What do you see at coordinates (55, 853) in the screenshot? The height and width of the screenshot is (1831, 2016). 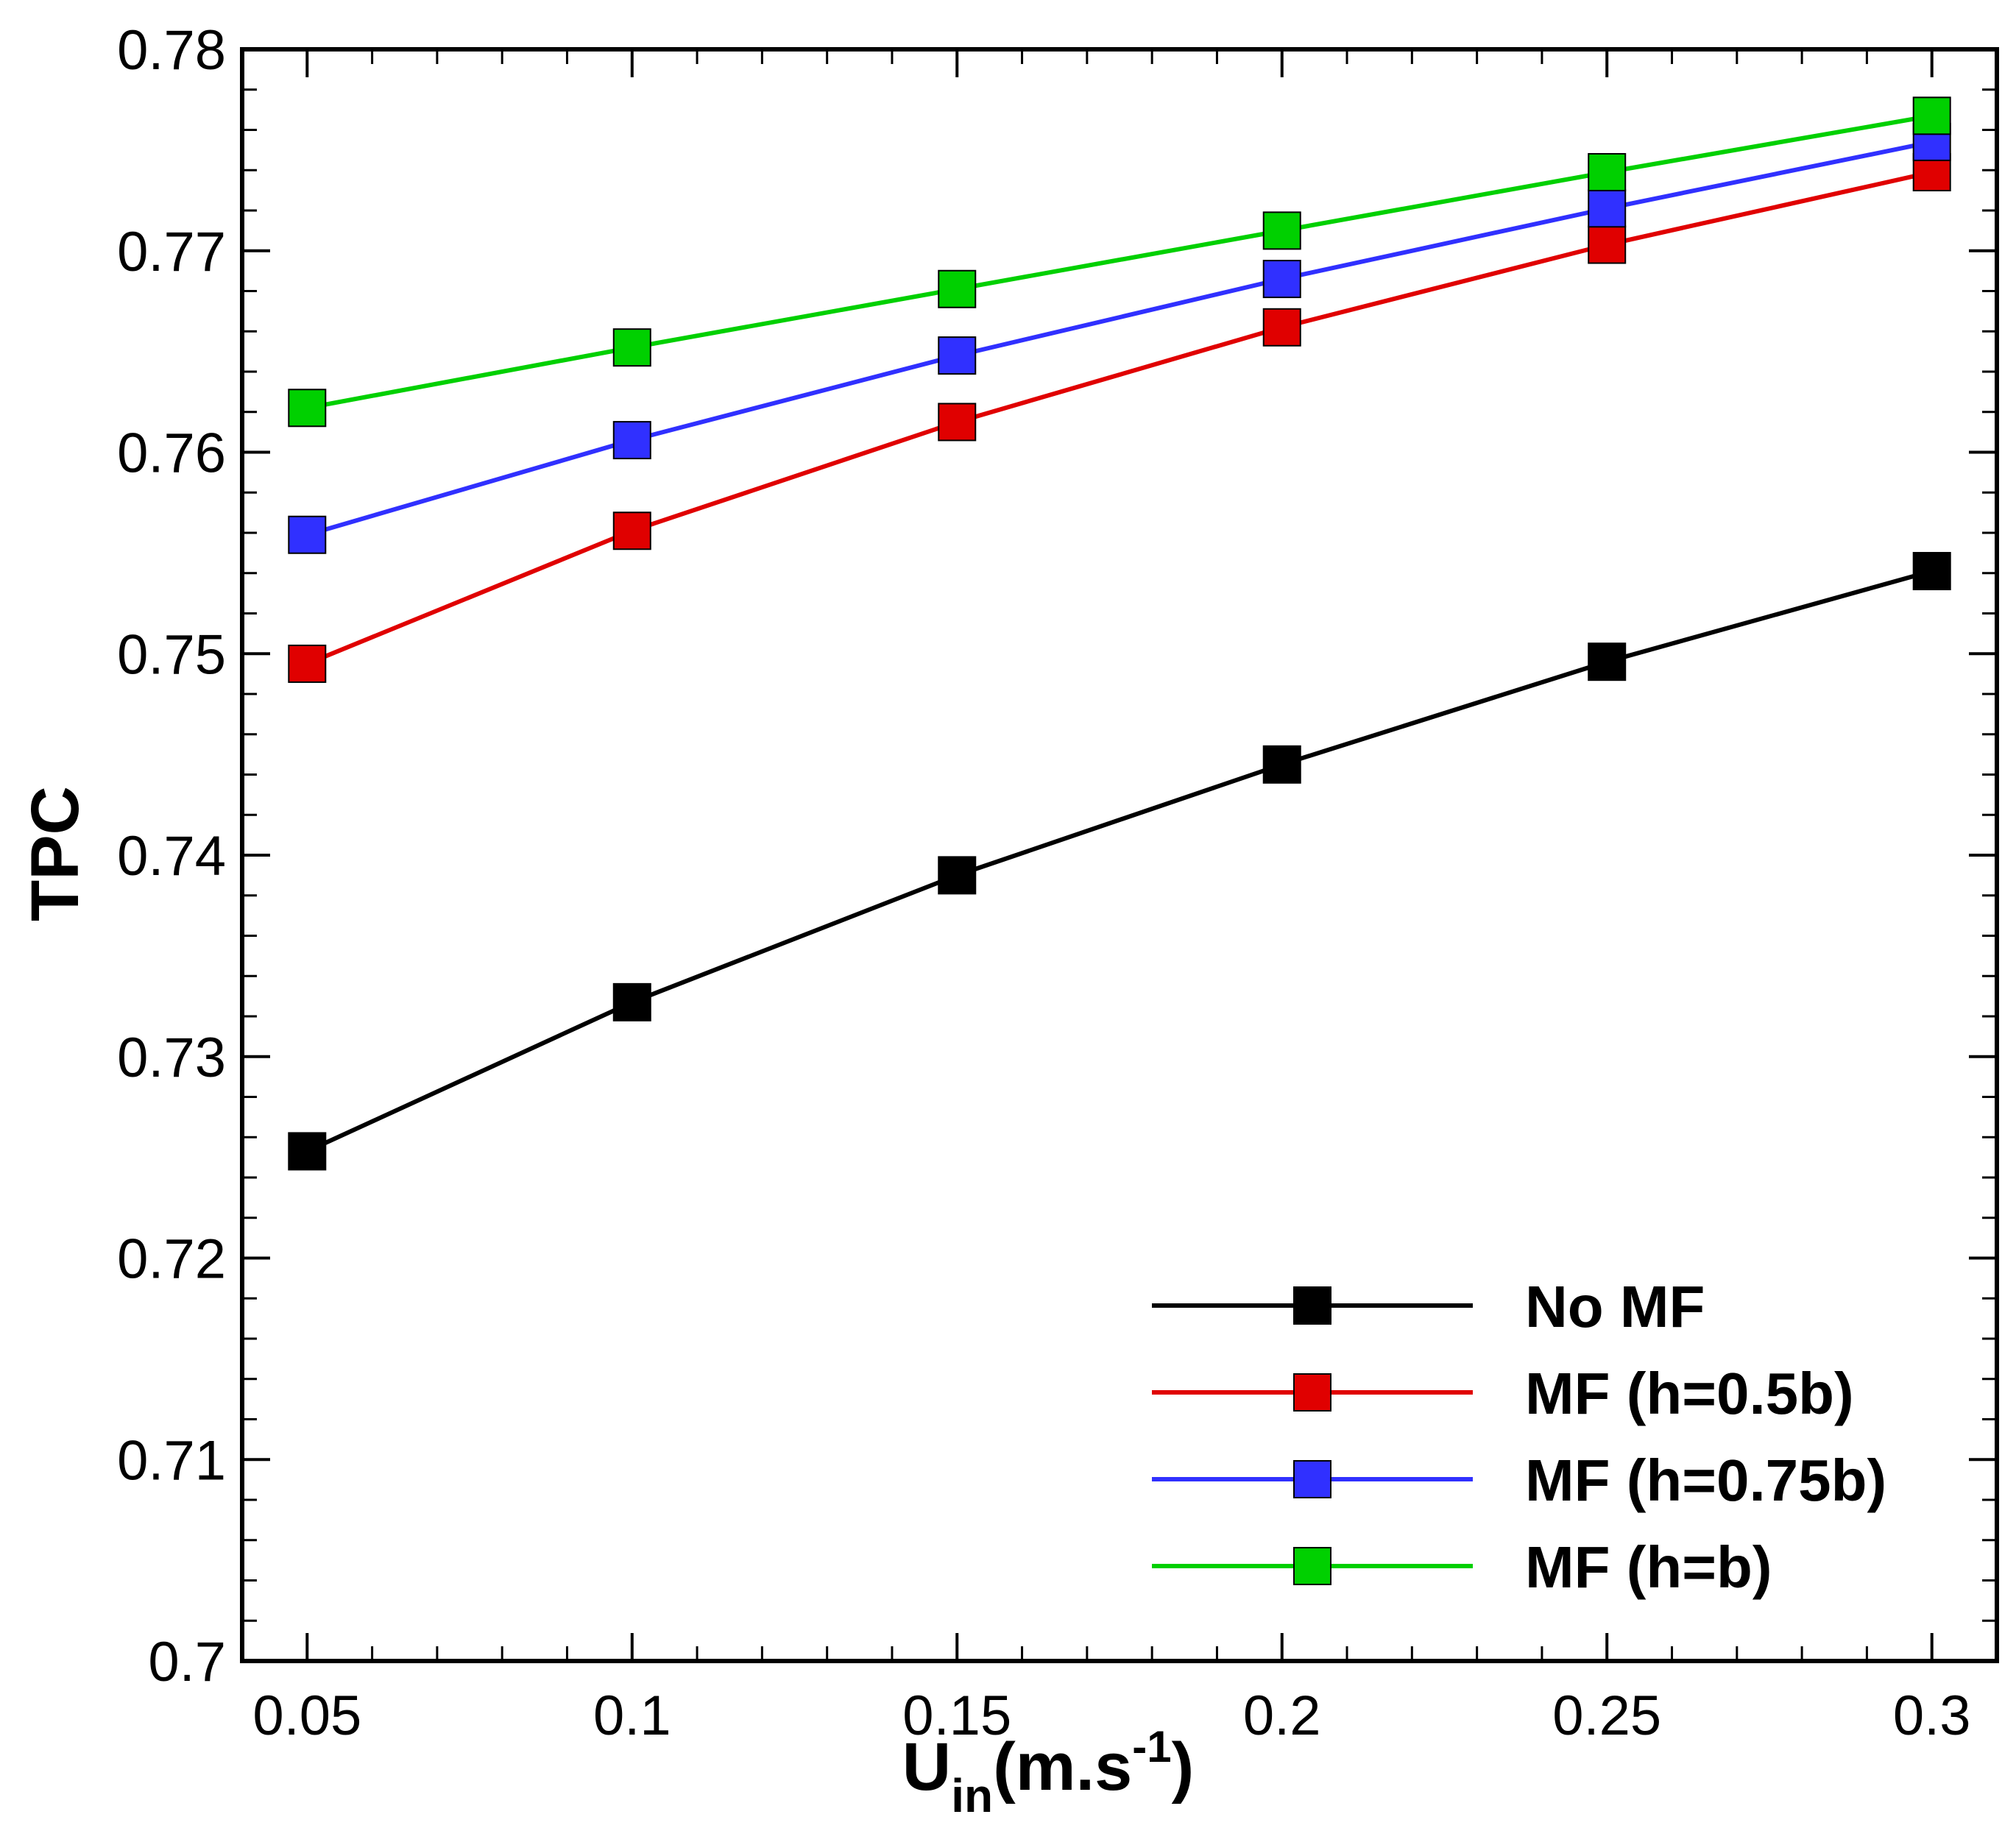 I see `y-axis-title: TPC` at bounding box center [55, 853].